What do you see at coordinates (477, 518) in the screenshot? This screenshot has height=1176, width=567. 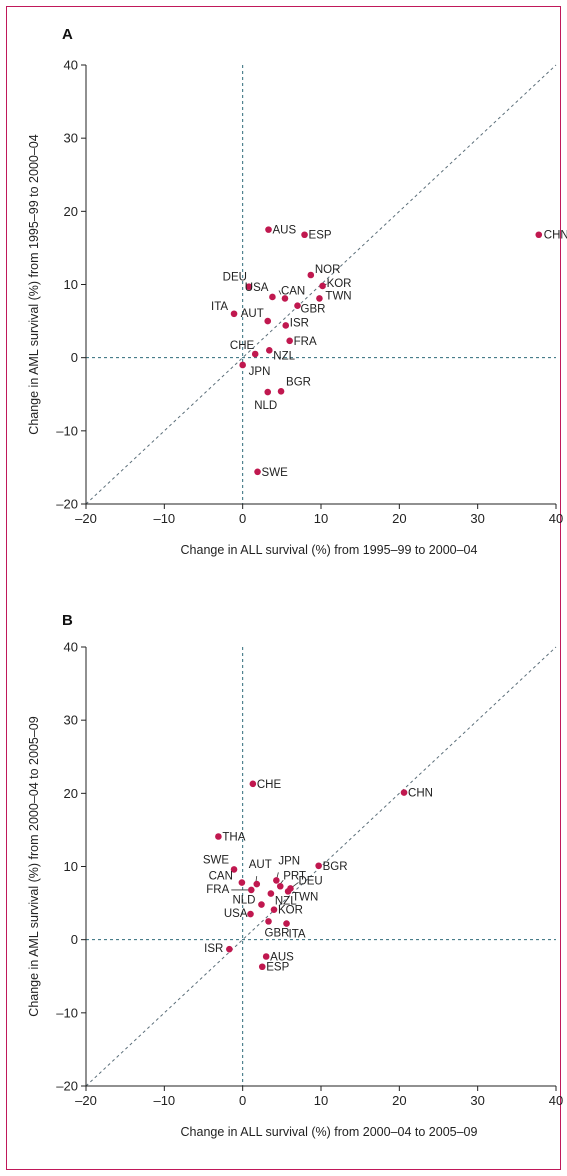 I see `x-tick-label: 30` at bounding box center [477, 518].